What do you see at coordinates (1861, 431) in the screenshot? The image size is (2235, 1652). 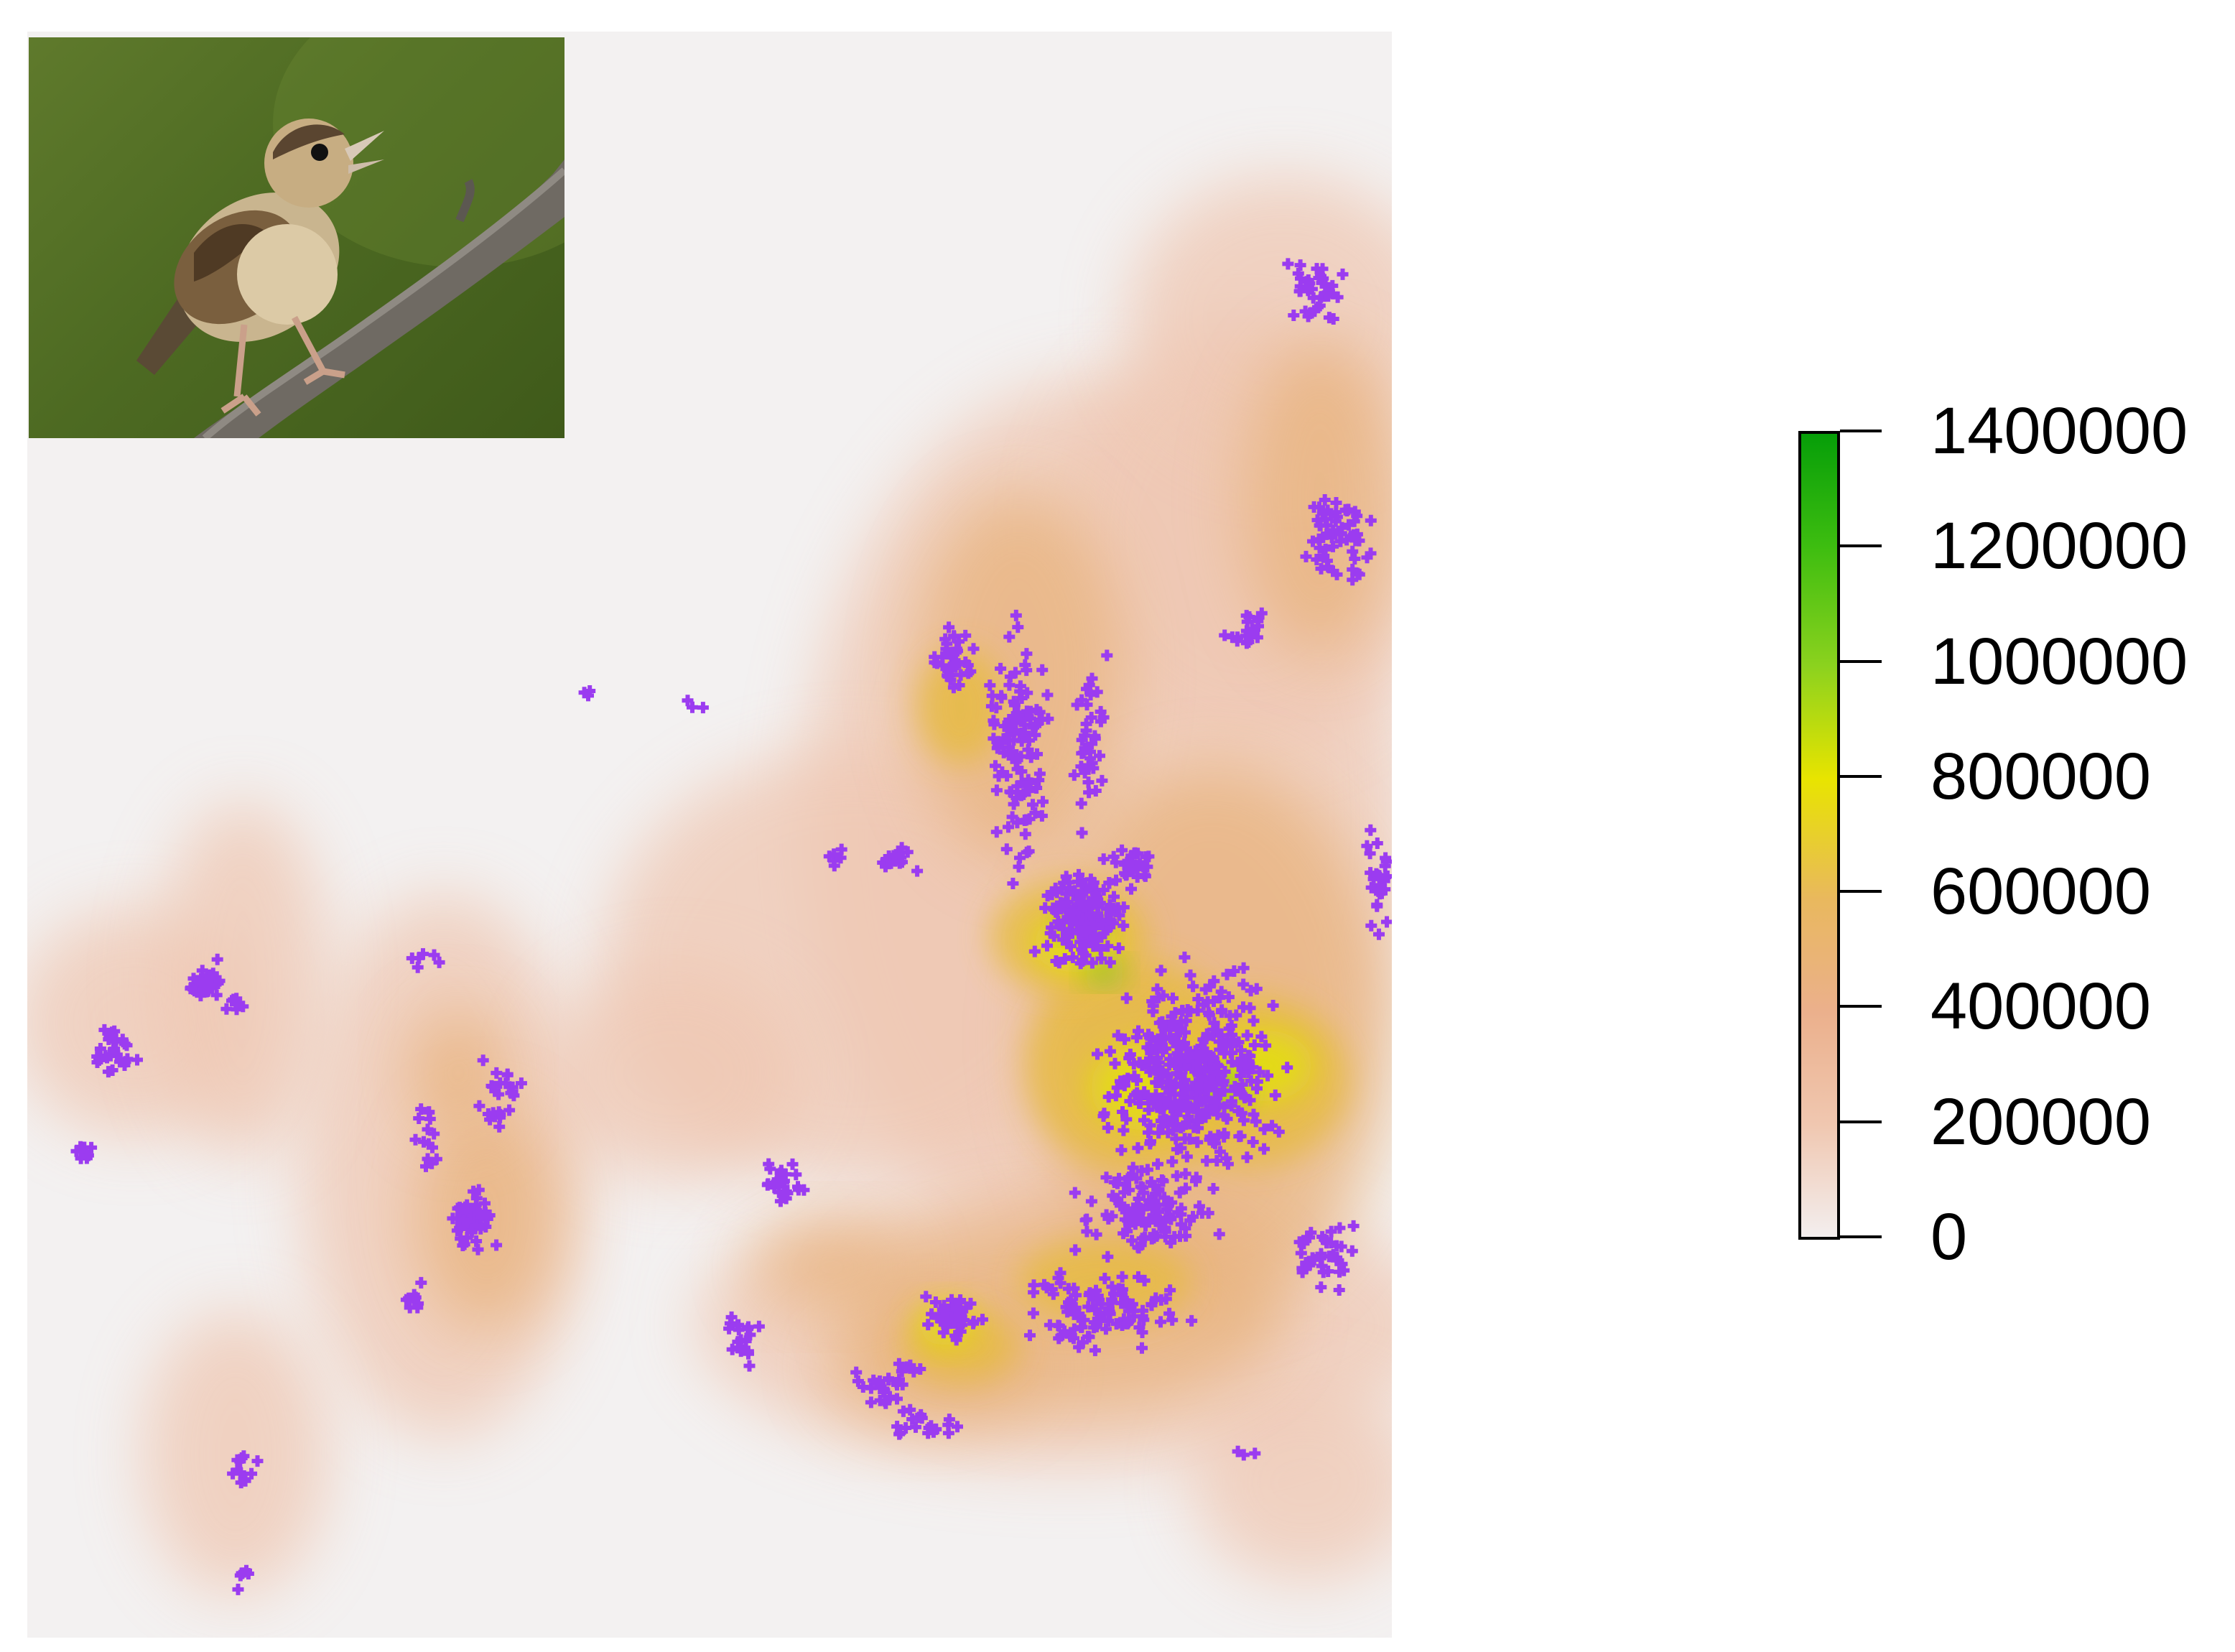 I see `legend-tick` at bounding box center [1861, 431].